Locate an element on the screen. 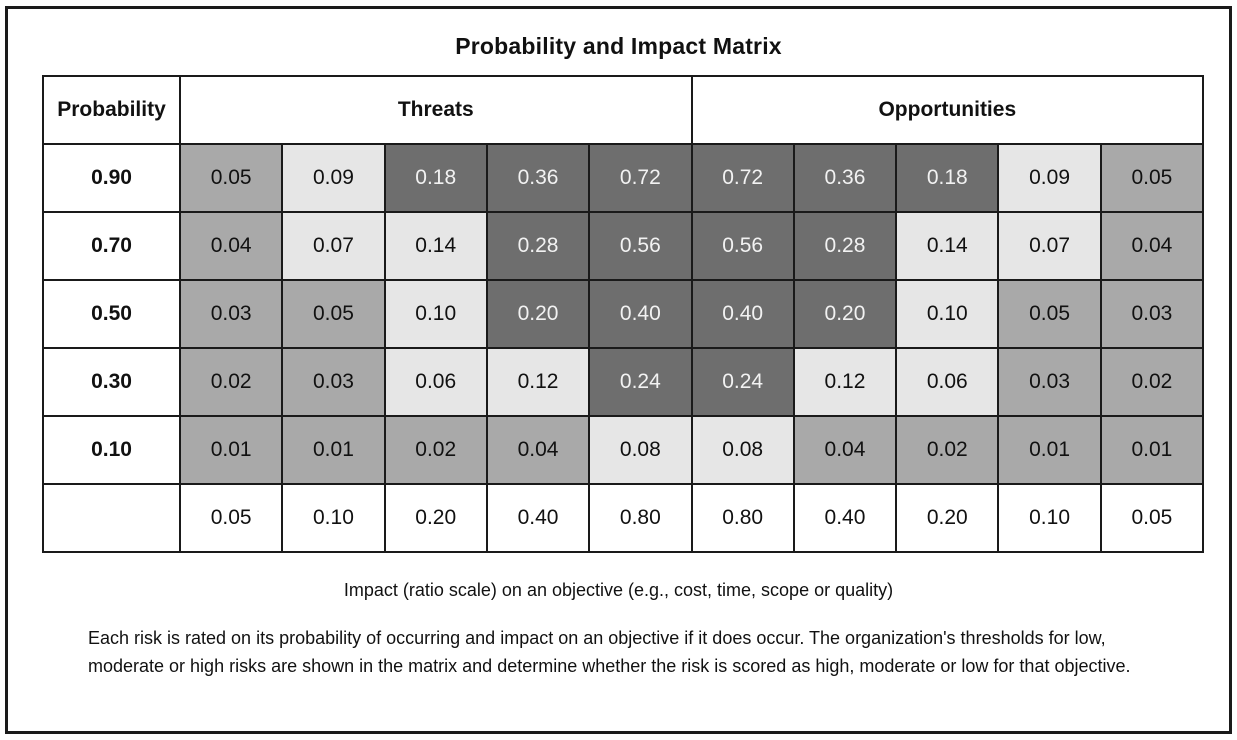  threats-header: Threats is located at coordinates (436, 110).